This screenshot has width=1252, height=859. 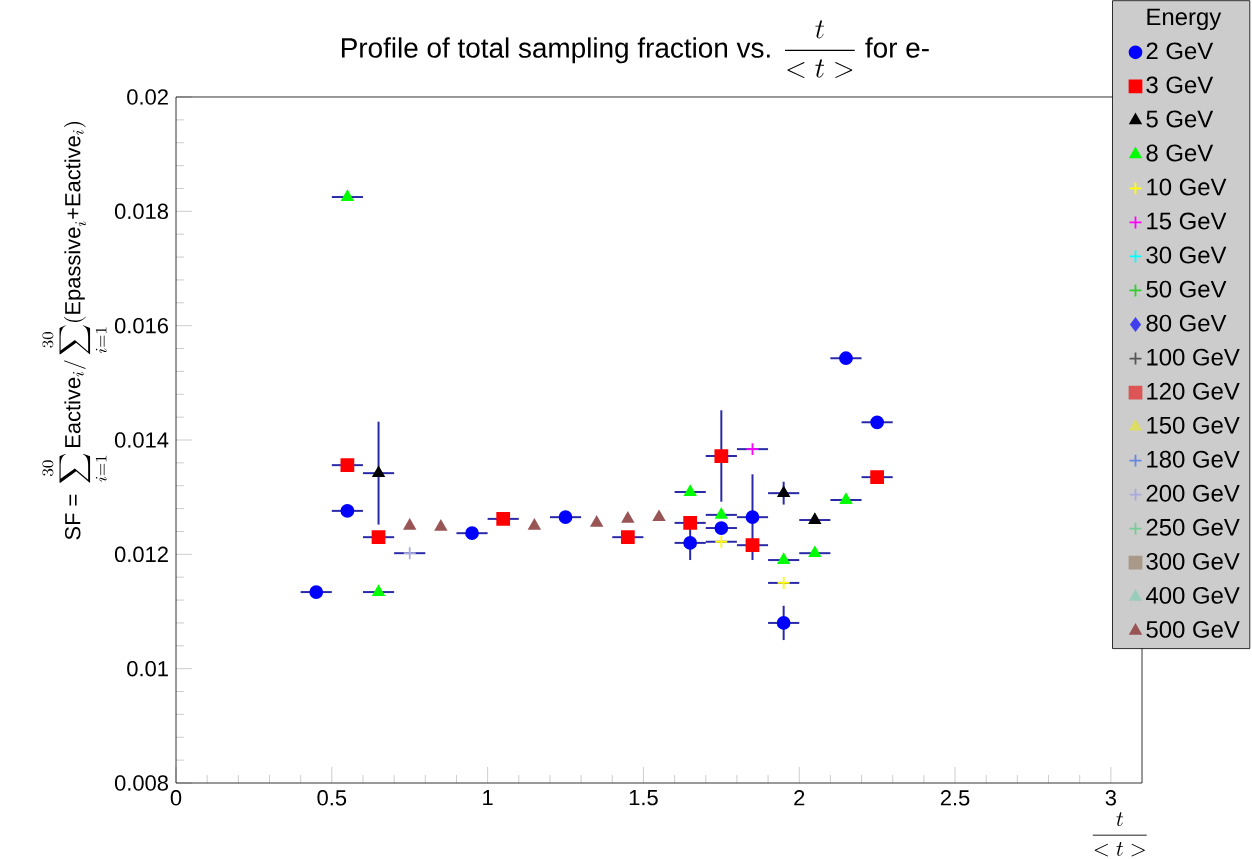 What do you see at coordinates (1193, 391) in the screenshot?
I see `legend-label: 120 GeV` at bounding box center [1193, 391].